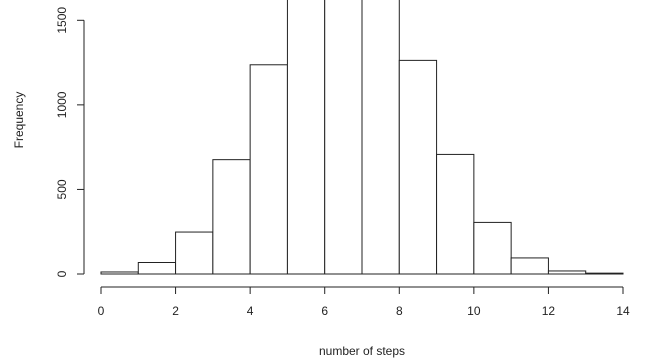 The width and height of the screenshot is (645, 363). Describe the element at coordinates (62, 189) in the screenshot. I see `y-tick-label: 500` at that location.